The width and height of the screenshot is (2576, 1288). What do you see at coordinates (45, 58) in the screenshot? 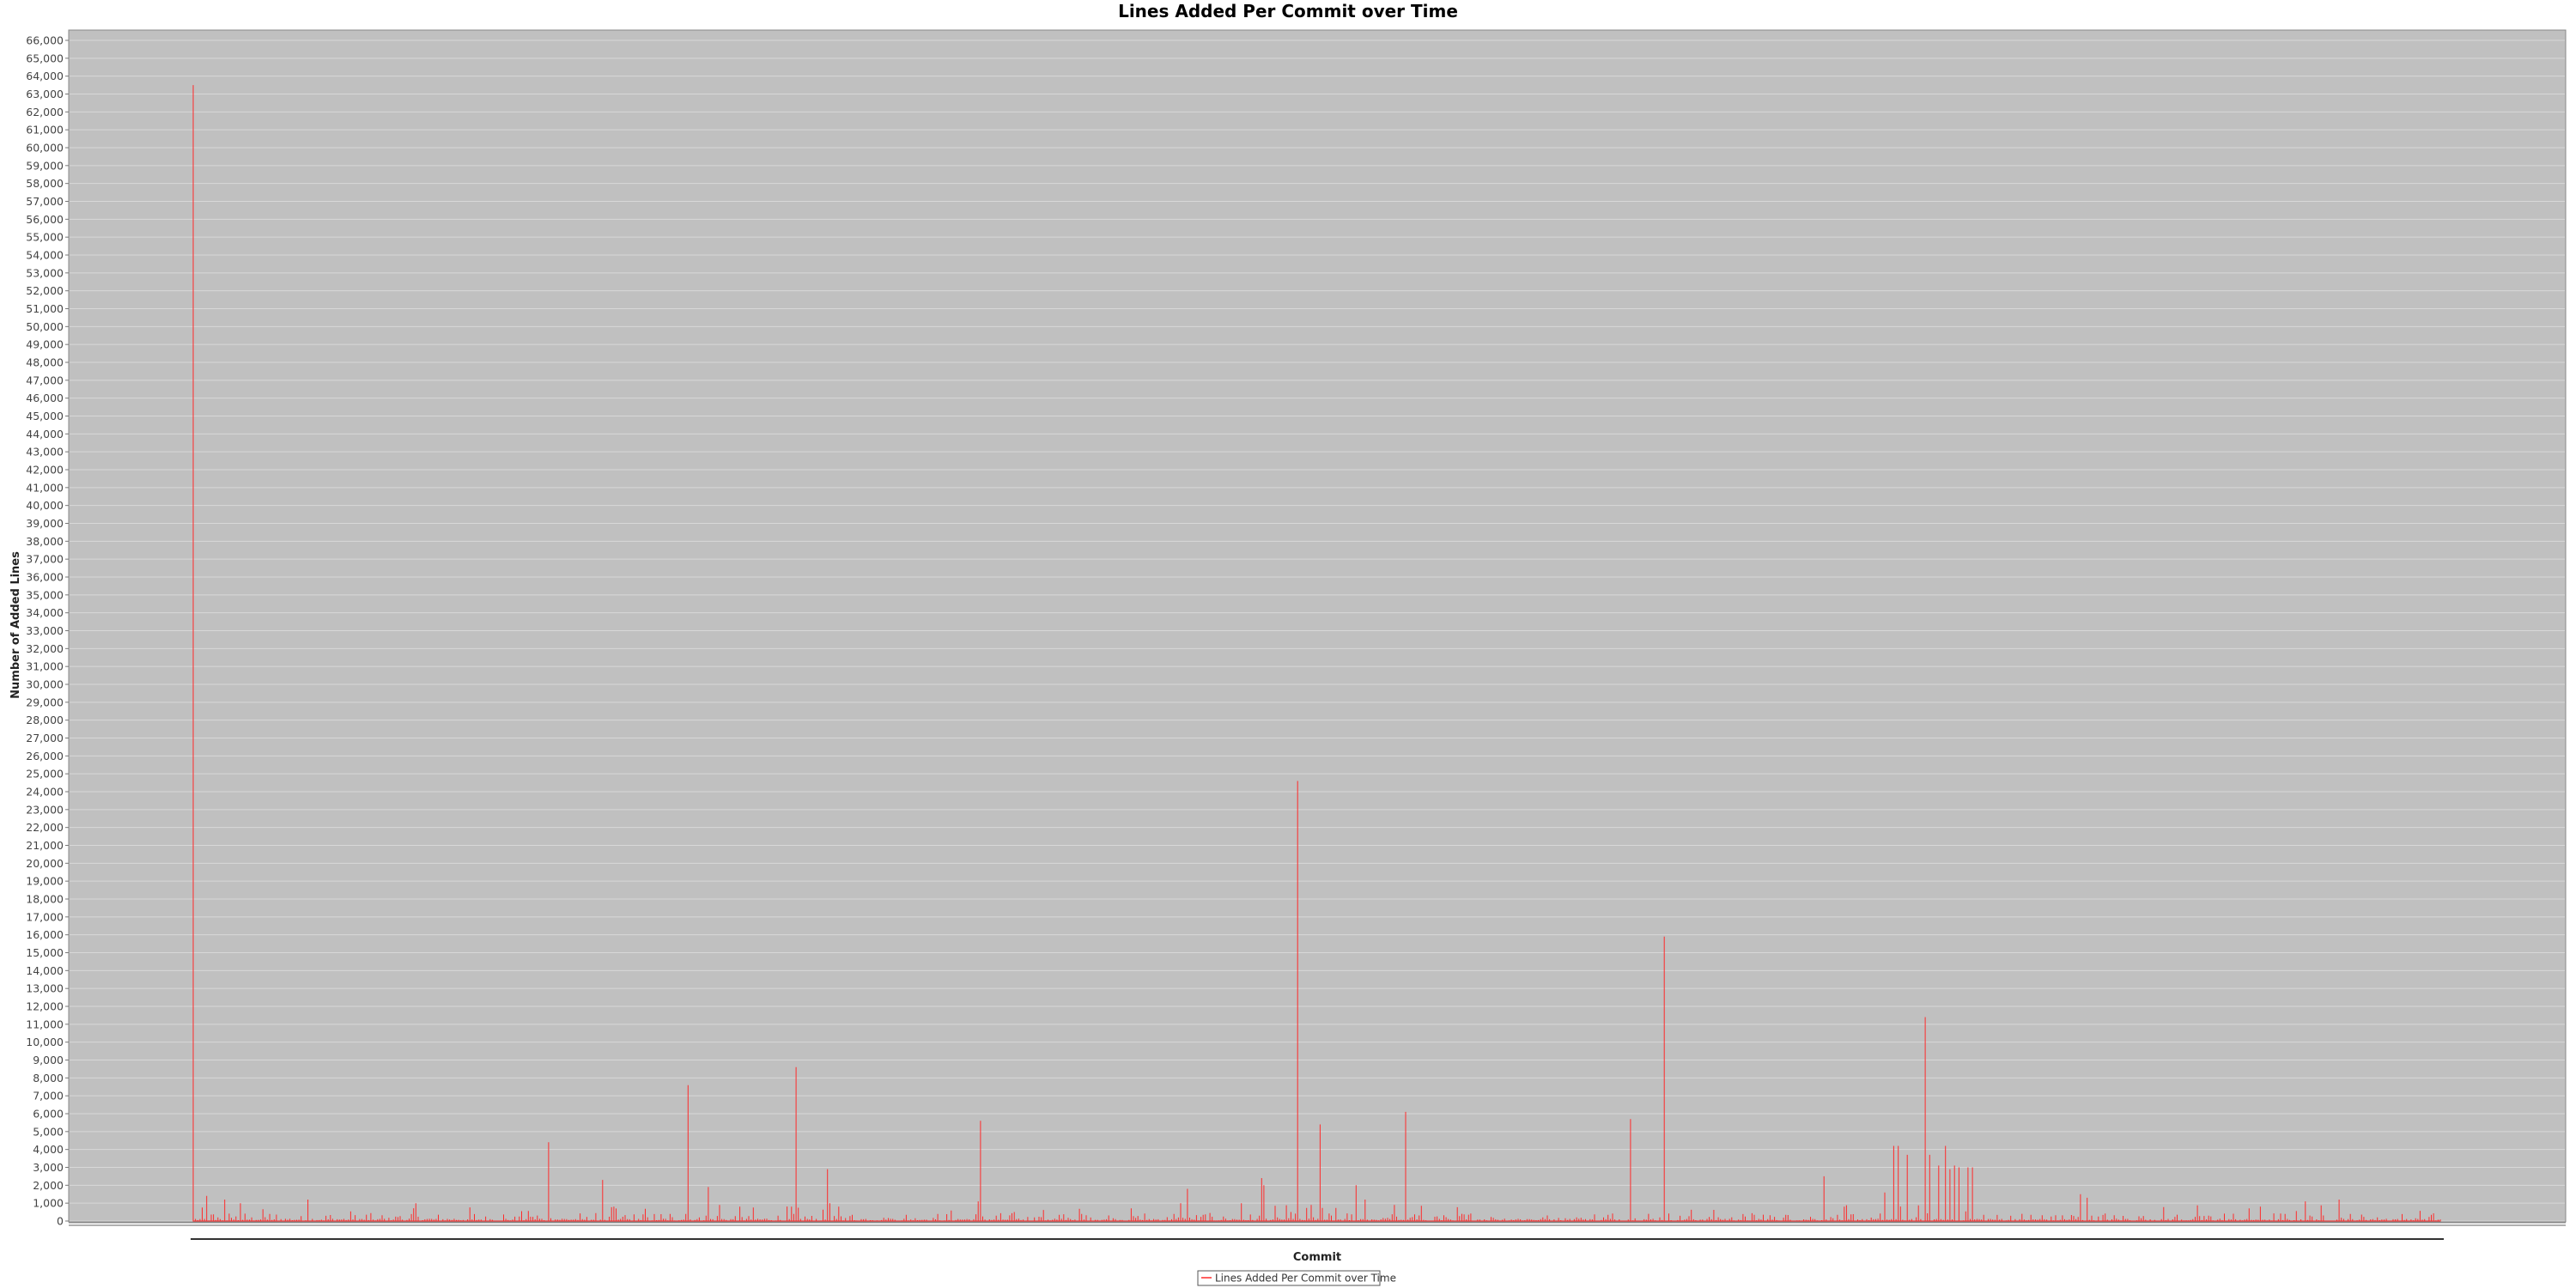
I see `y-tick-label: 65,000` at bounding box center [45, 58].